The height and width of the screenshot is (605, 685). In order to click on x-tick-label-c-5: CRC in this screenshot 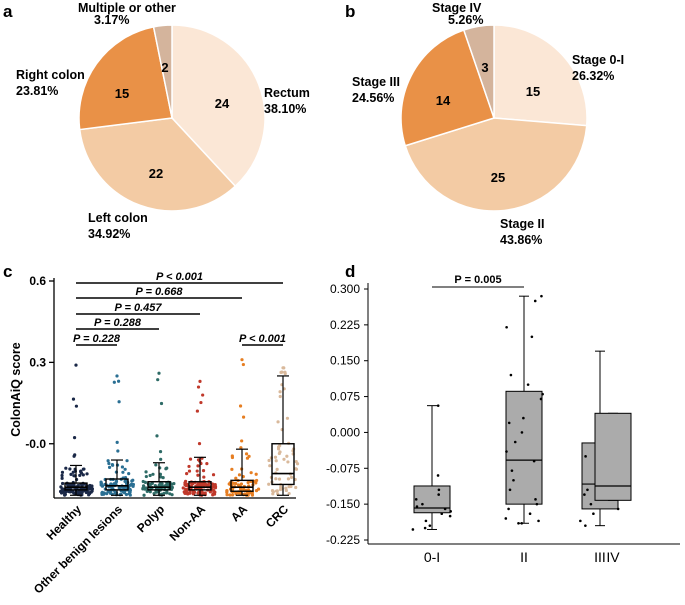, I will do `click(277, 516)`.